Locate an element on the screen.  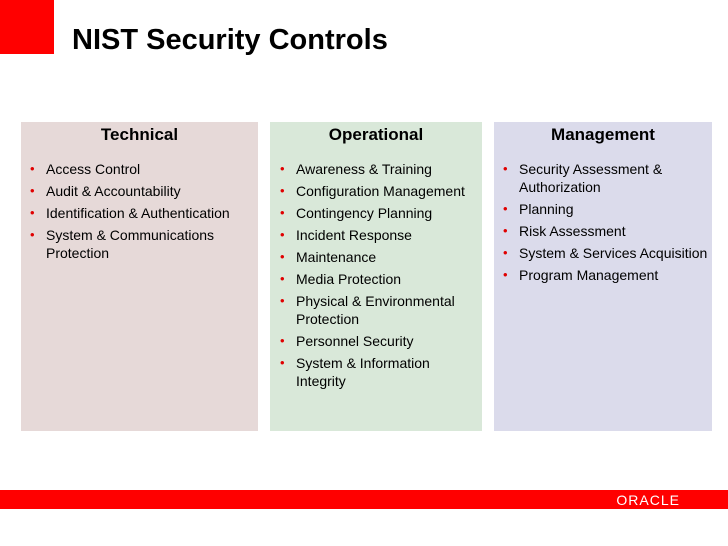
list-item: System & Communications Protection is located at coordinates (144, 244).